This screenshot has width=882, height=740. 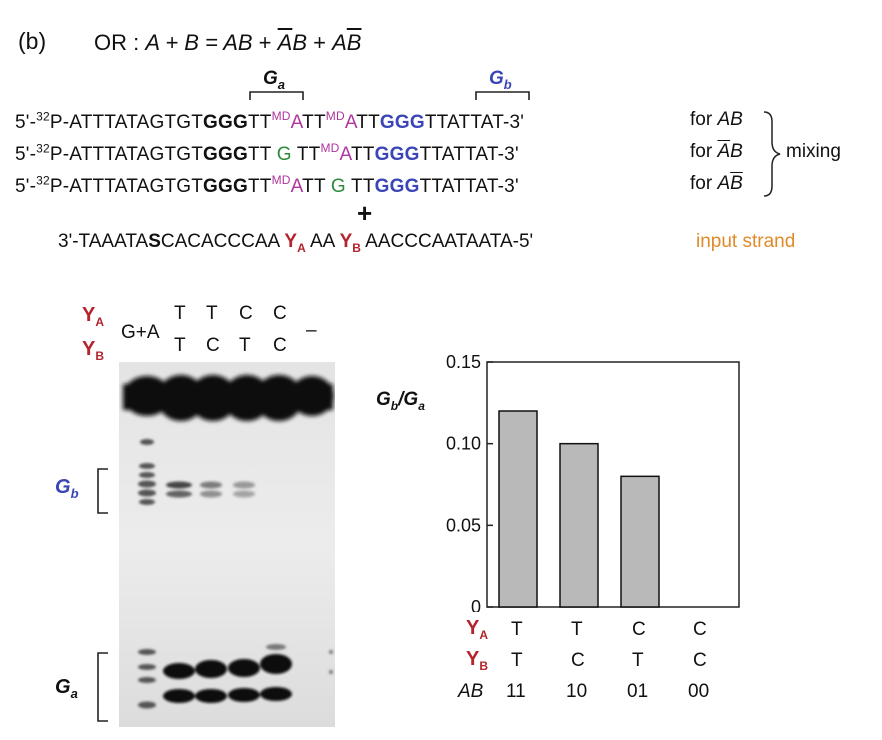 I want to click on gel-lane3-top: C, so click(x=246, y=313).